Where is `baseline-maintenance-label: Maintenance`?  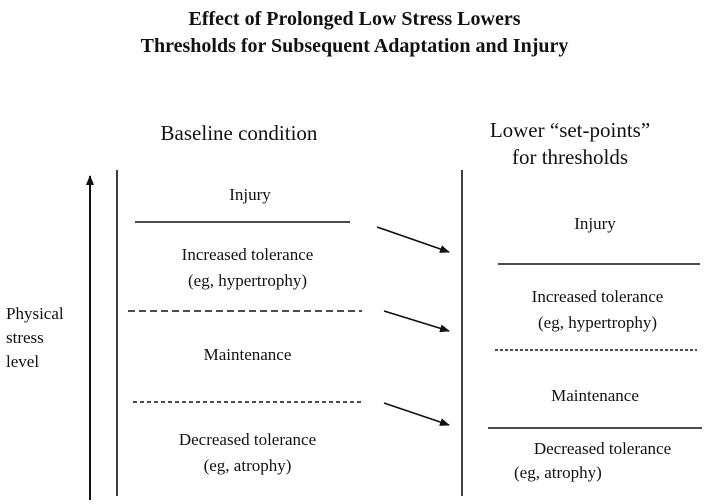 baseline-maintenance-label: Maintenance is located at coordinates (247, 354).